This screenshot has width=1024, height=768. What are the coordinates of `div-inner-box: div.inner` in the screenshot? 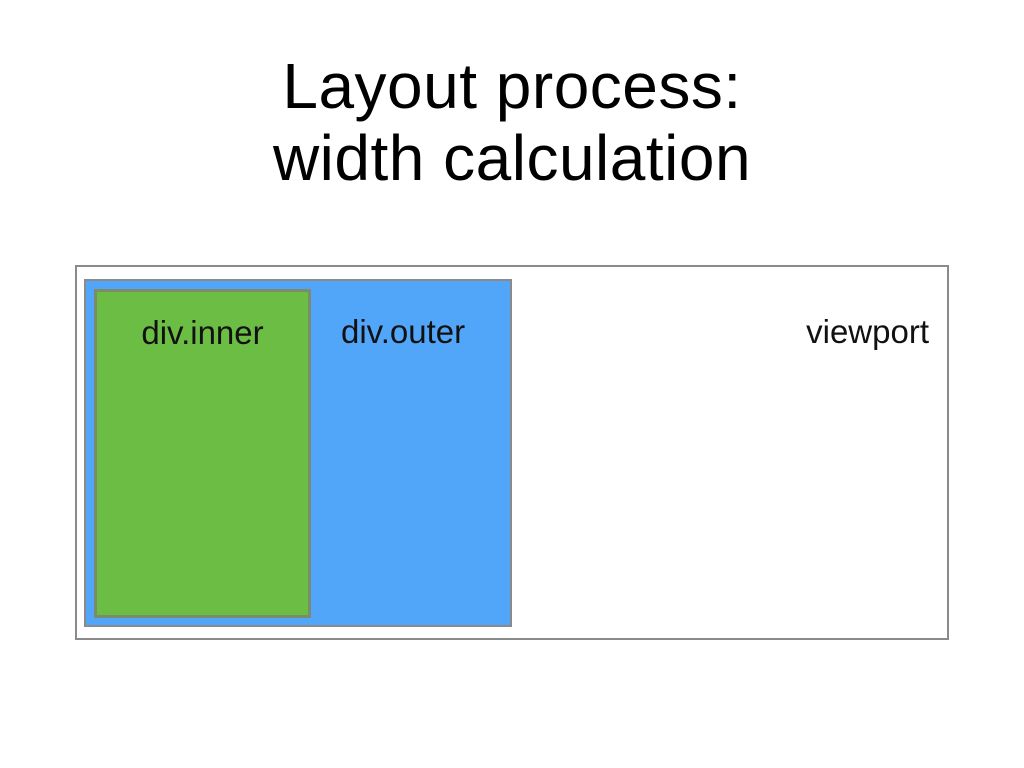 It's located at (202, 453).